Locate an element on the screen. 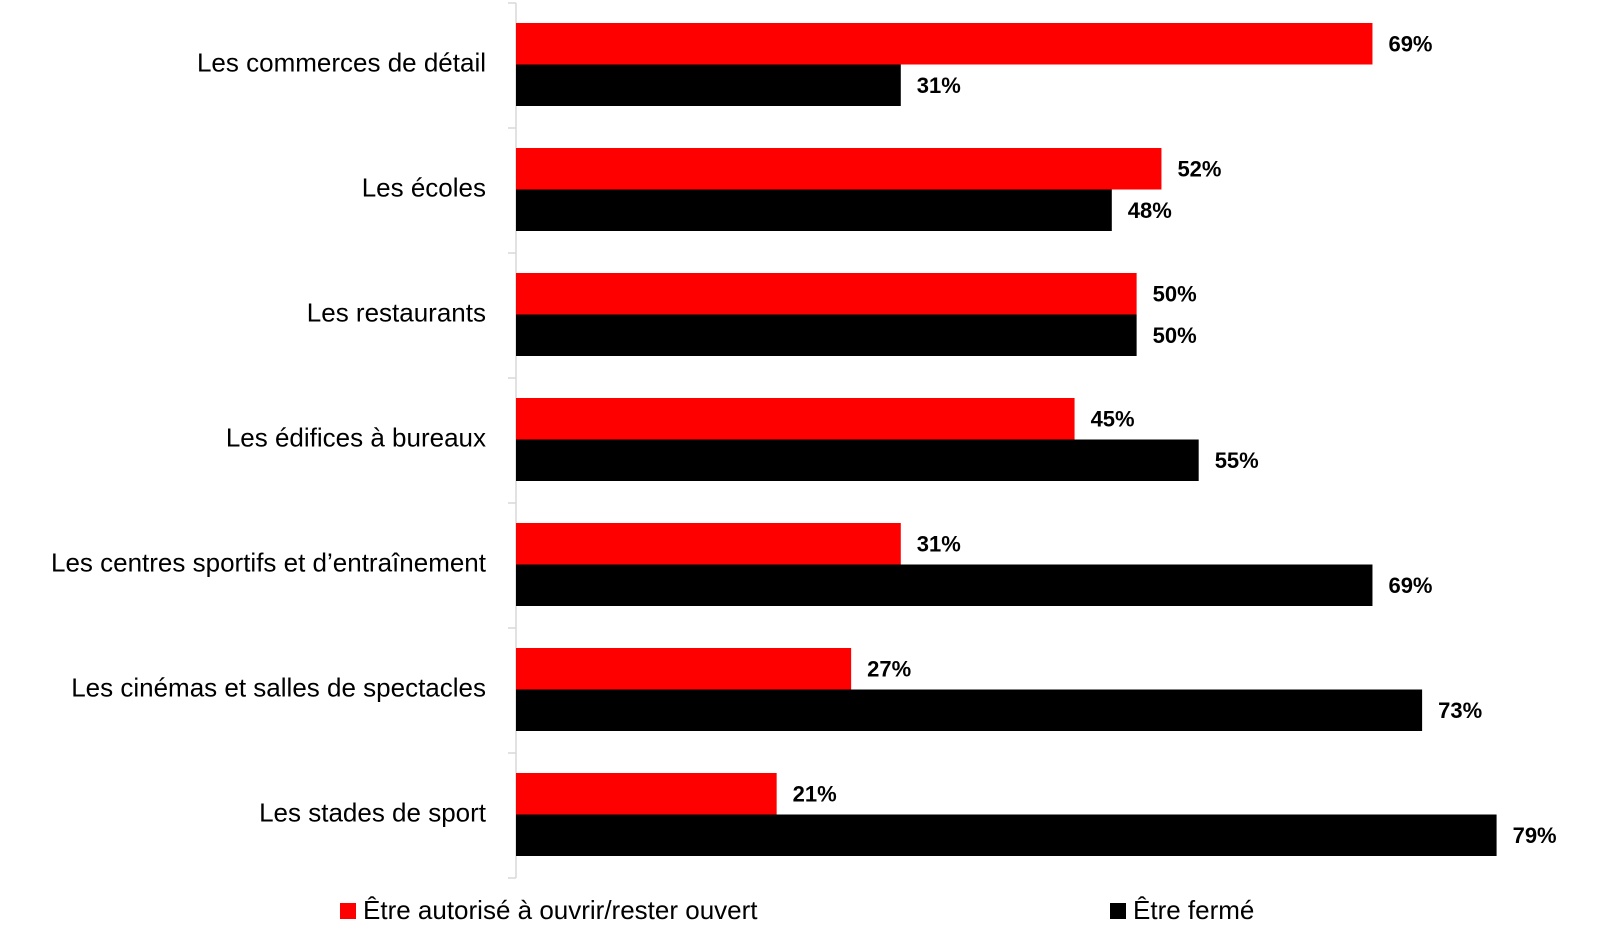 This screenshot has height=945, width=1598. category-label: Les stades de sport is located at coordinates (373, 812).